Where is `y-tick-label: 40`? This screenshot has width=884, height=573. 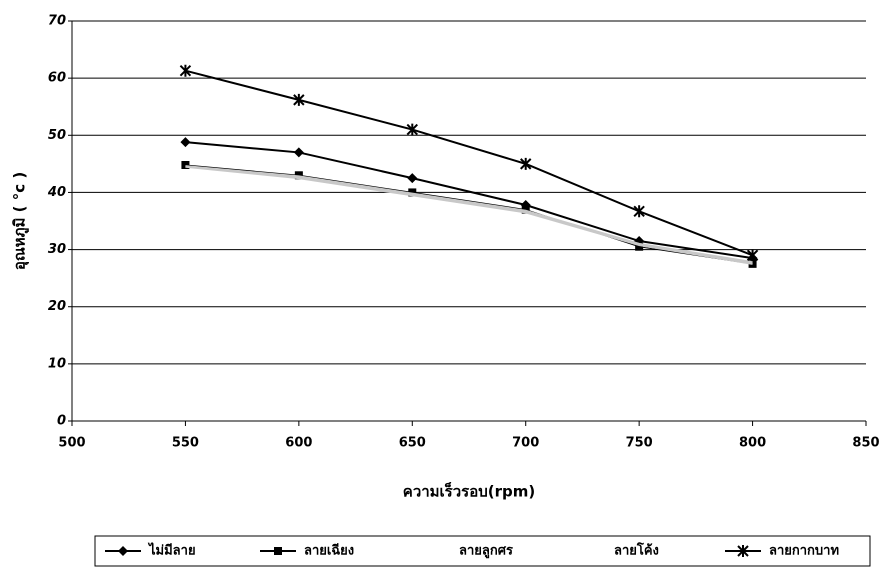 y-tick-label: 40 is located at coordinates (56, 192).